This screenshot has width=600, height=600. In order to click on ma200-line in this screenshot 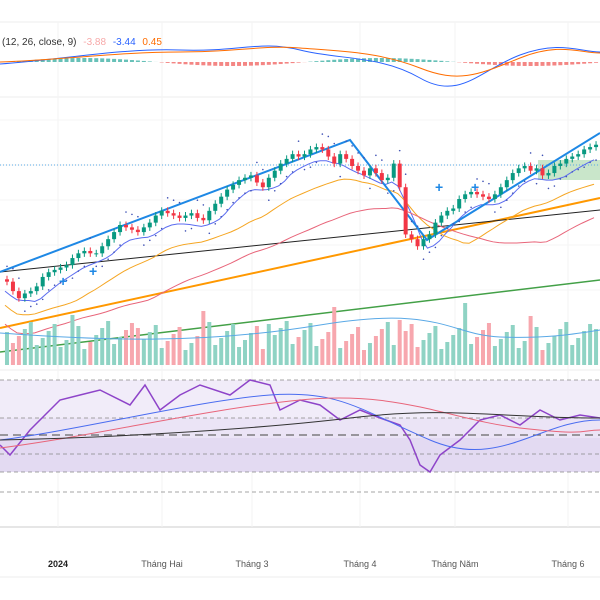, I will do `click(300, 241)`.